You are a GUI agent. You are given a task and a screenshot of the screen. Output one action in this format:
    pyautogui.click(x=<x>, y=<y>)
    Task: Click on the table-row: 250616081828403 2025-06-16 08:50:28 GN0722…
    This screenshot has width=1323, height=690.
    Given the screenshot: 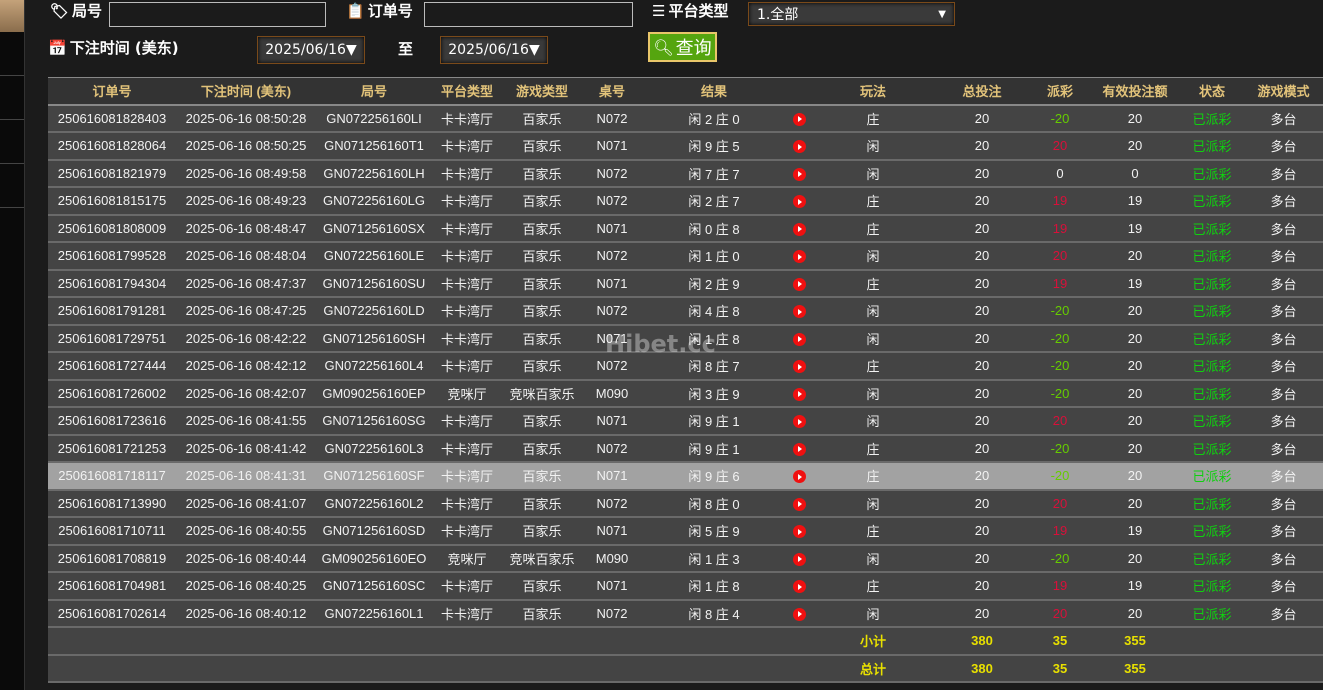 What is the action you would take?
    pyautogui.click(x=685, y=118)
    